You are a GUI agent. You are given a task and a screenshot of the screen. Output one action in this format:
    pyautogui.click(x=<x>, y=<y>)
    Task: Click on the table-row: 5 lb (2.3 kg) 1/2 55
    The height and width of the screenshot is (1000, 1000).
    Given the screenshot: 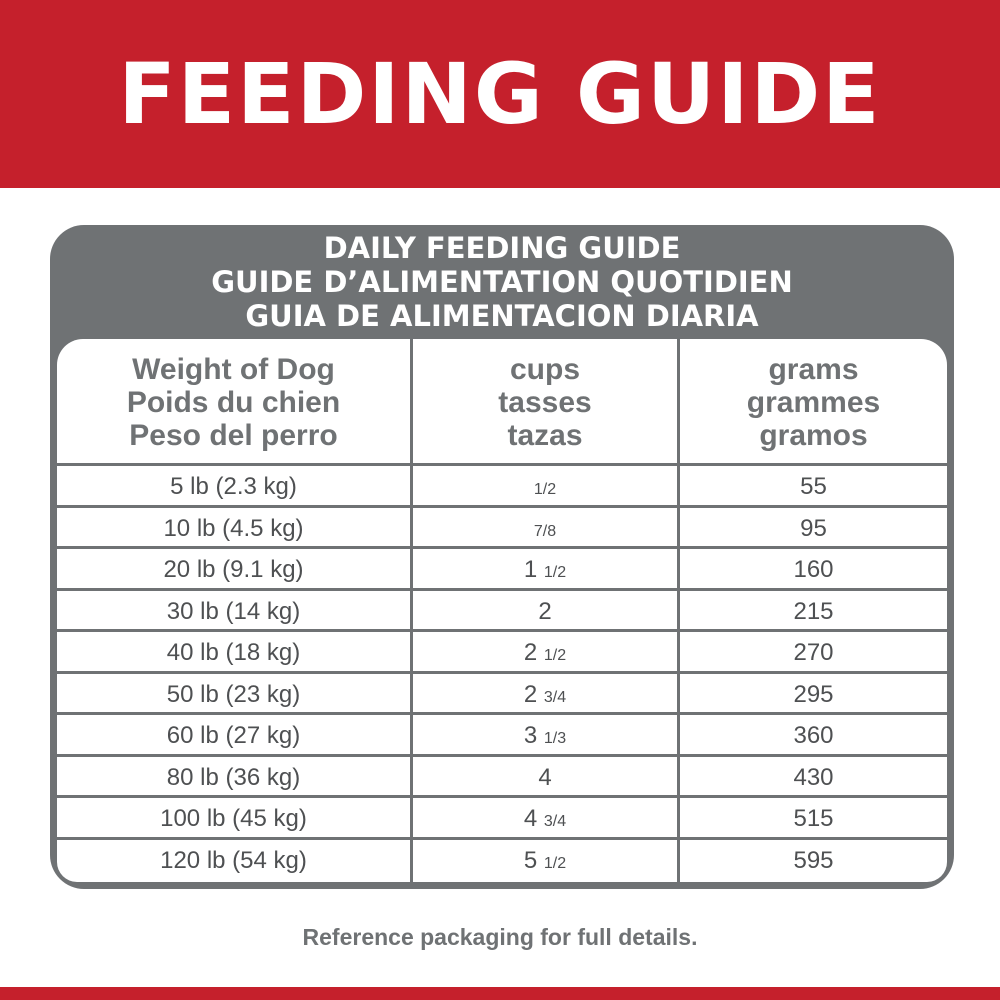 What is the action you would take?
    pyautogui.click(x=502, y=486)
    